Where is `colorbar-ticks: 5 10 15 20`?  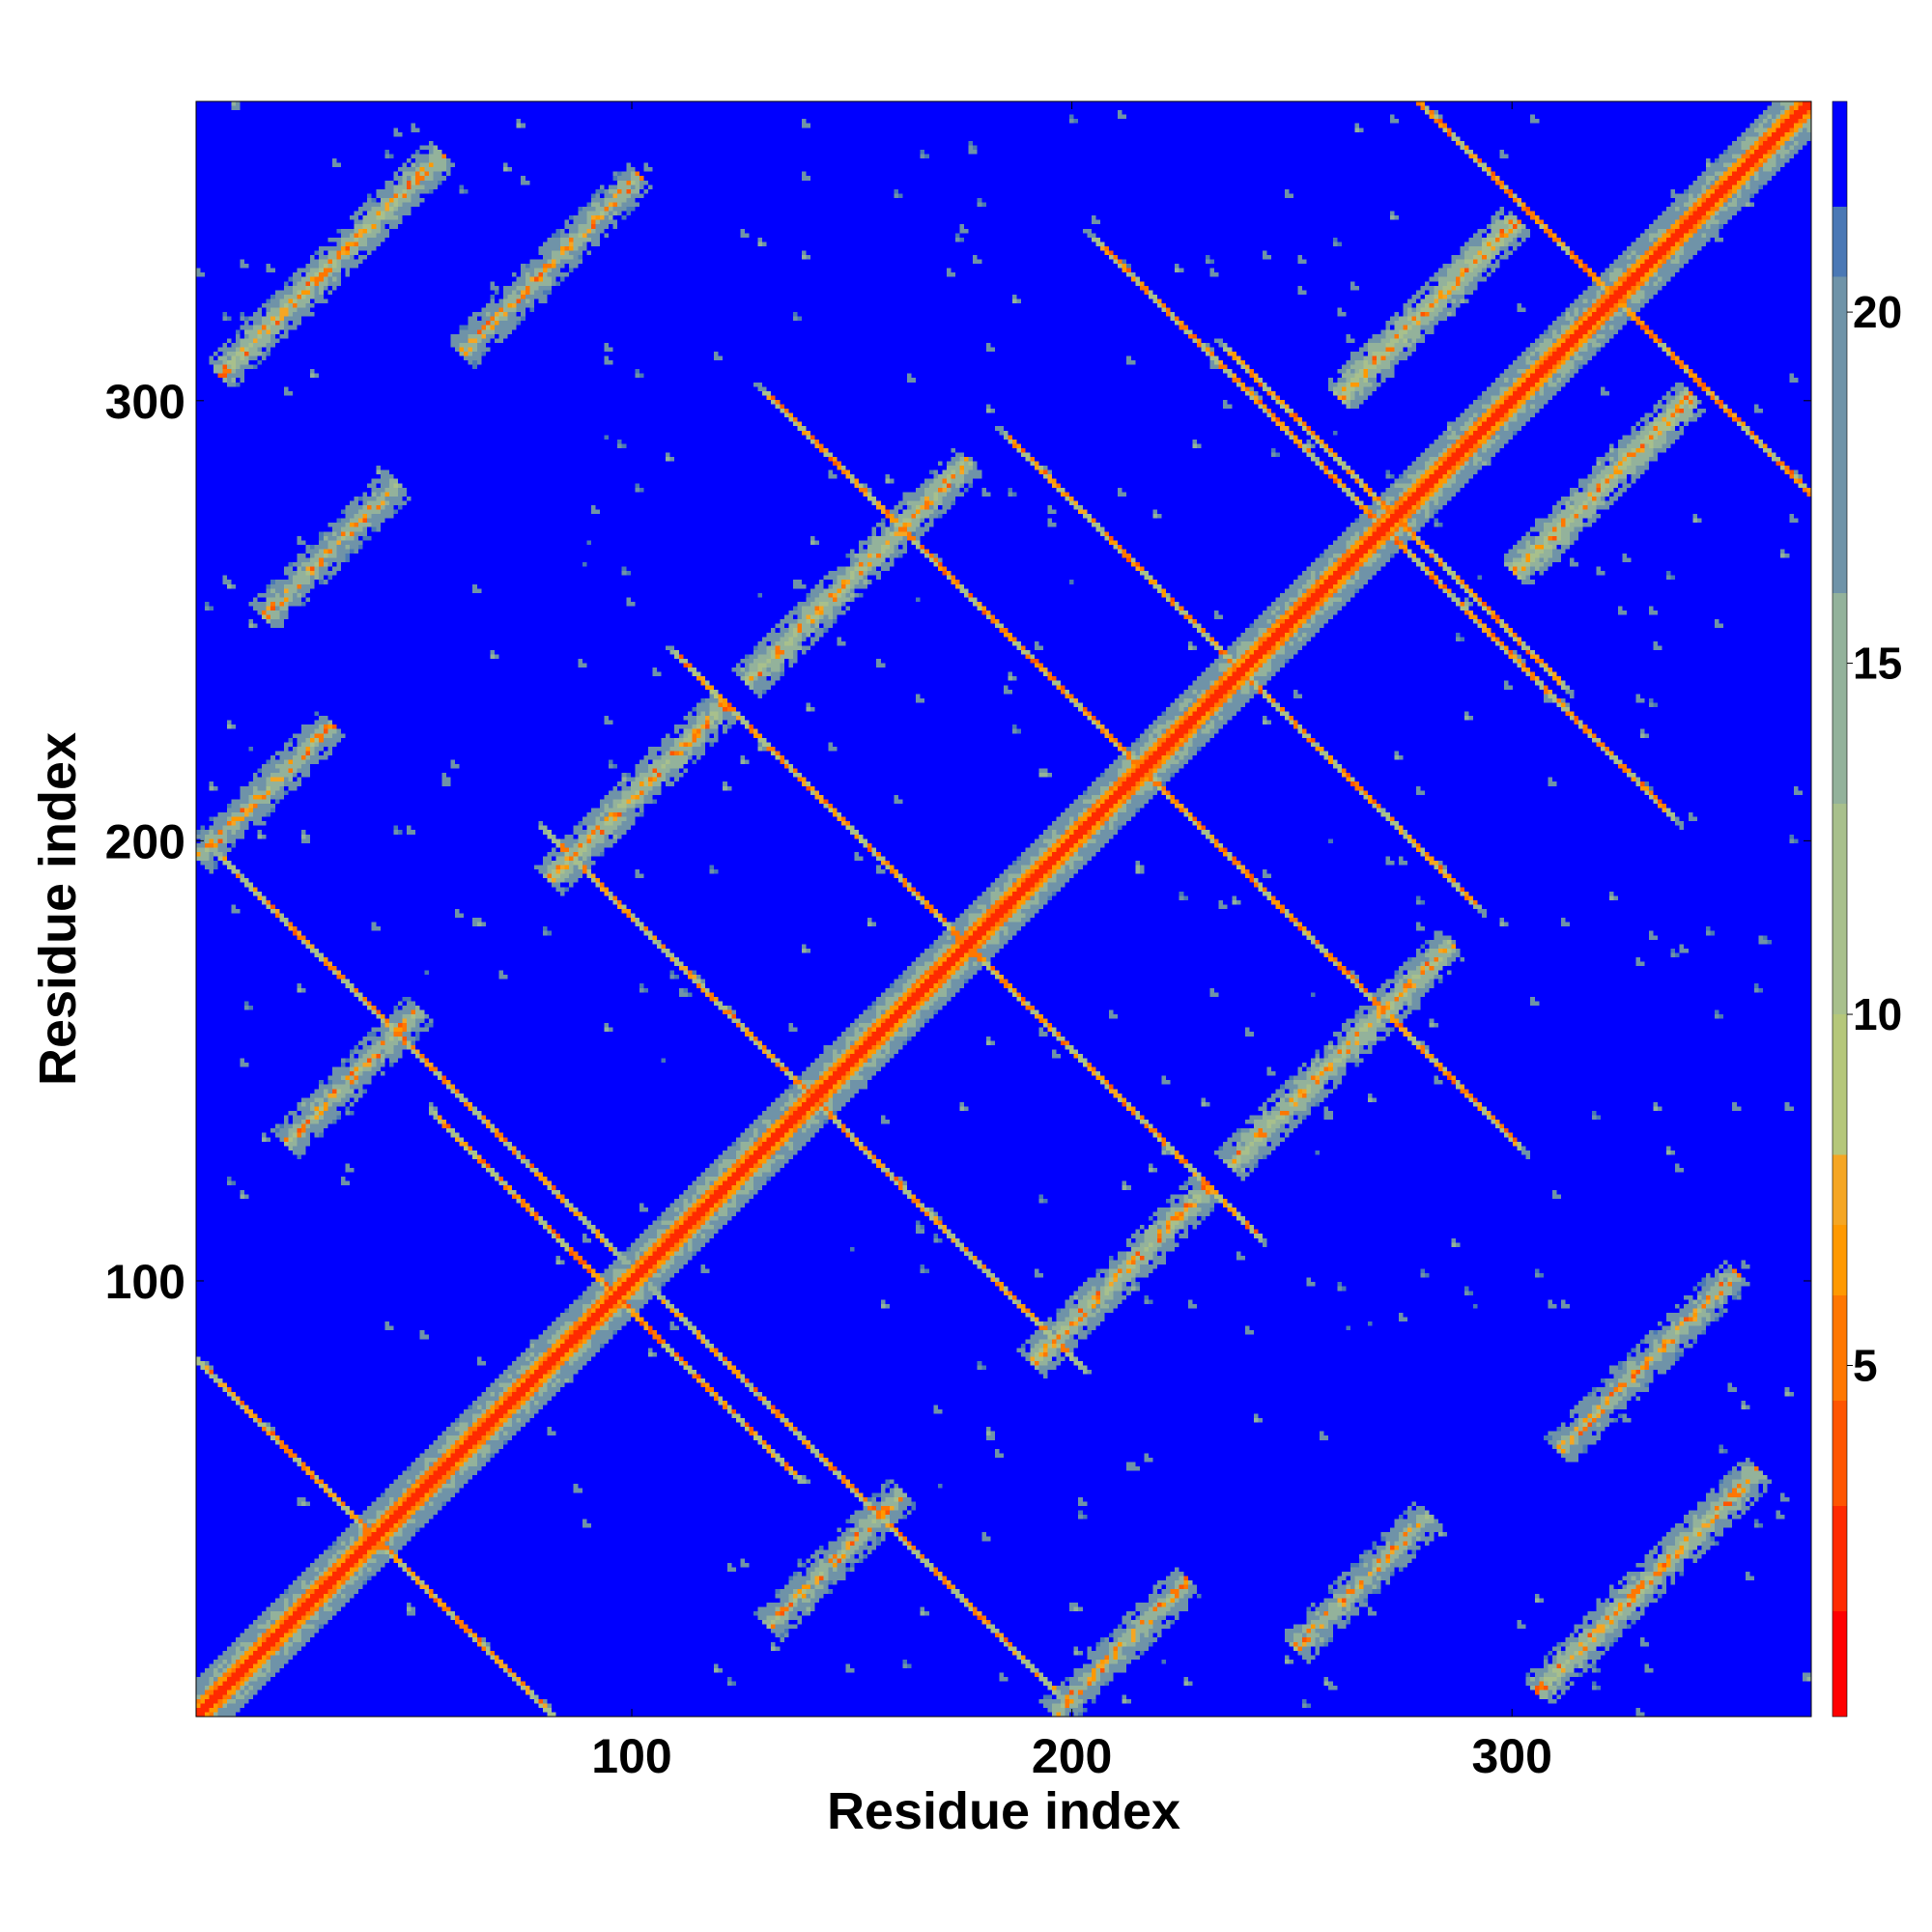
colorbar-ticks: 5 10 15 20 is located at coordinates (1867, 909).